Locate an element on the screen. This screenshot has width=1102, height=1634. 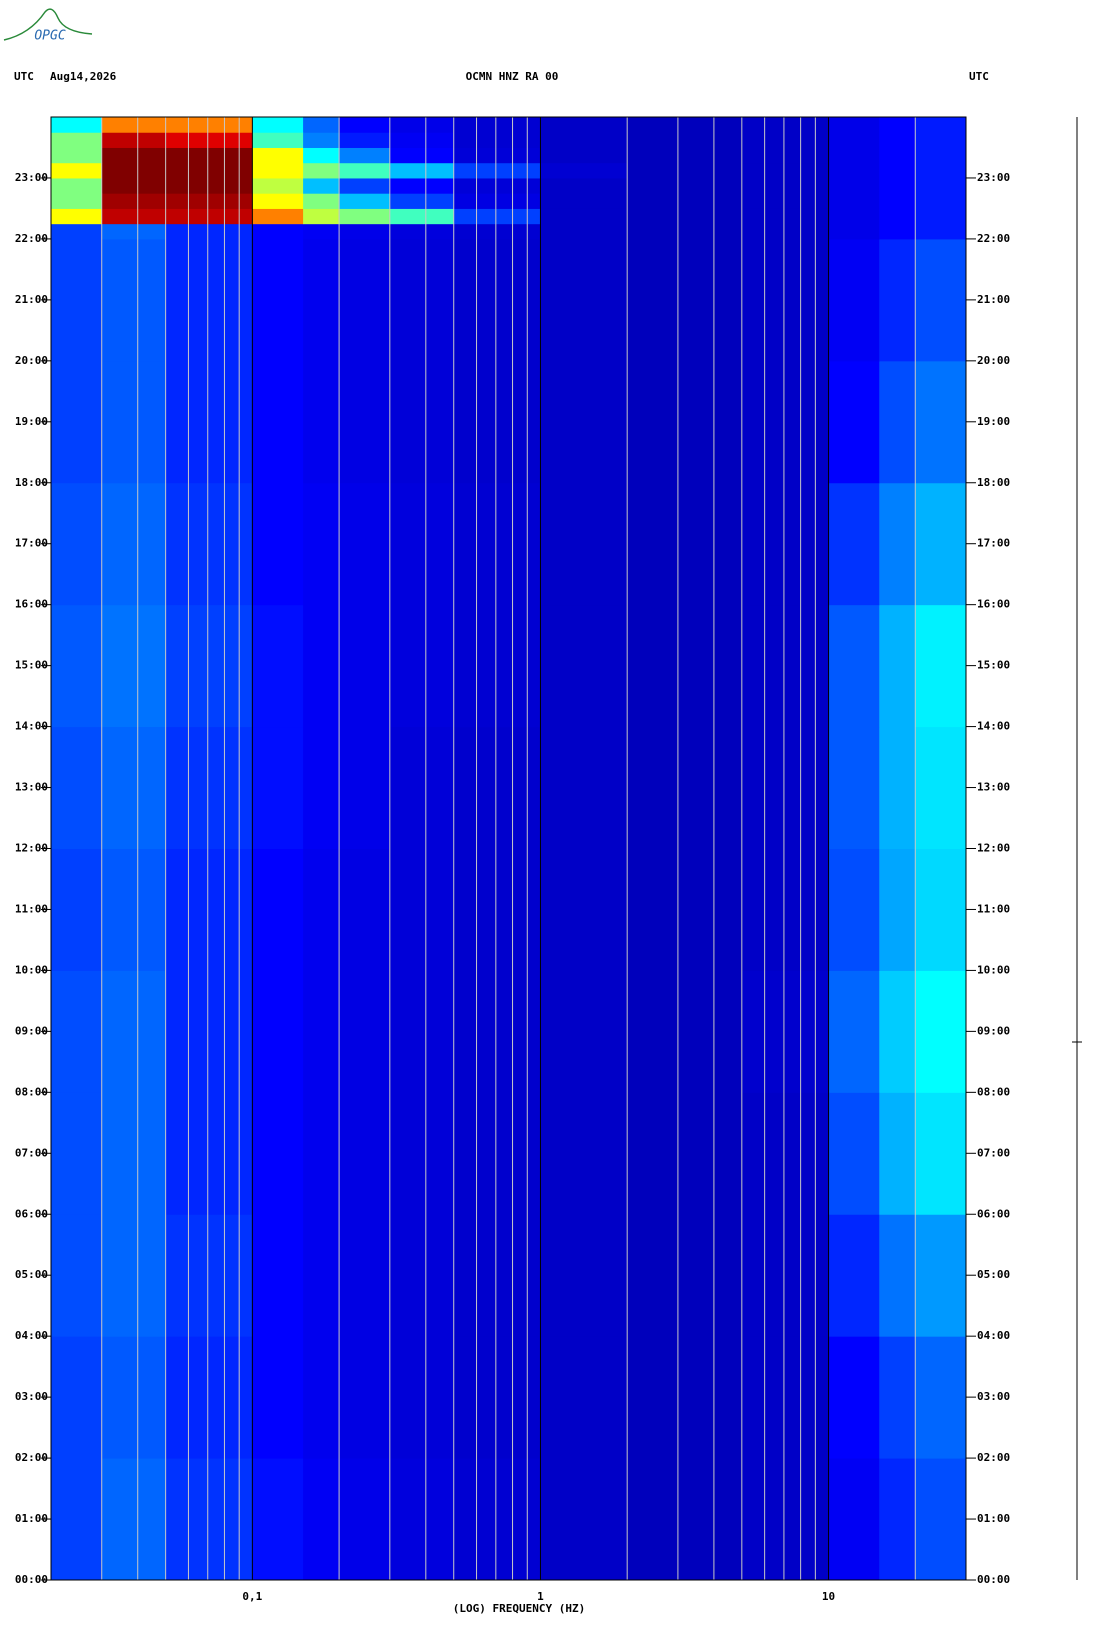
y-tick-label: 11:00 is located at coordinates (31, 908).